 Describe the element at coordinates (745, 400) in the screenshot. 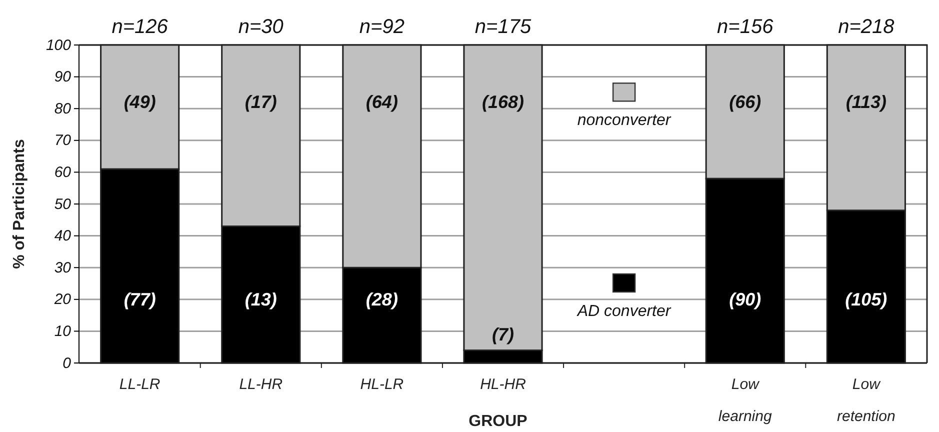

I see `x-tick-label: Low learning` at that location.